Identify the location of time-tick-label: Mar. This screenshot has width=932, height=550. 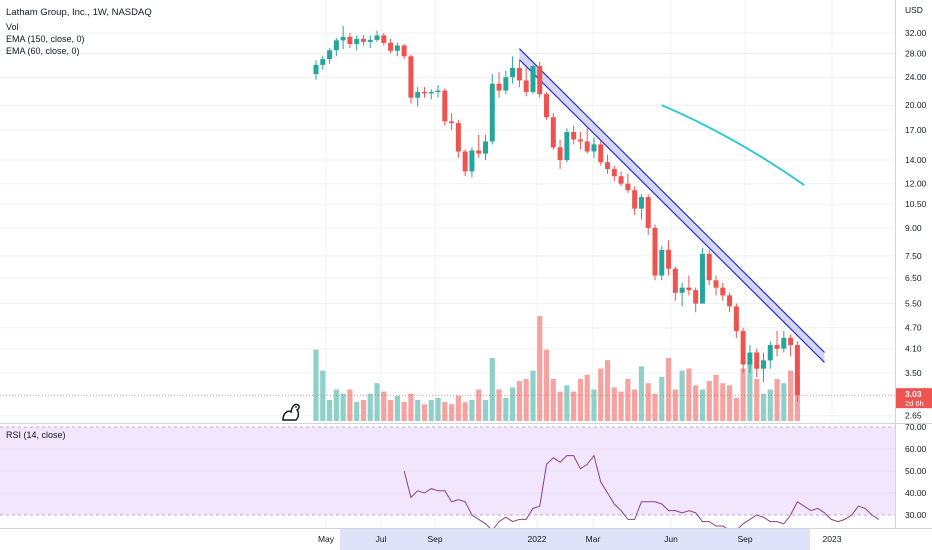
(593, 539).